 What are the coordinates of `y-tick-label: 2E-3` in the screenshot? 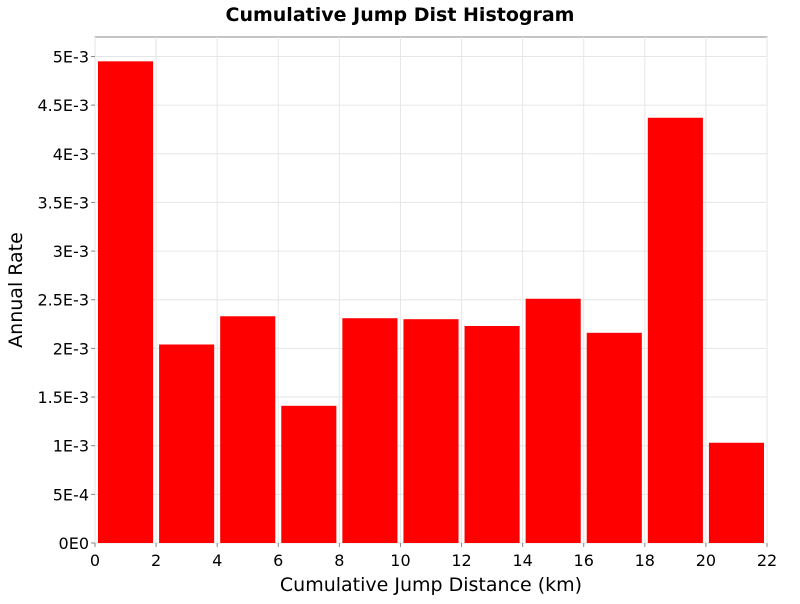 It's located at (71, 348).